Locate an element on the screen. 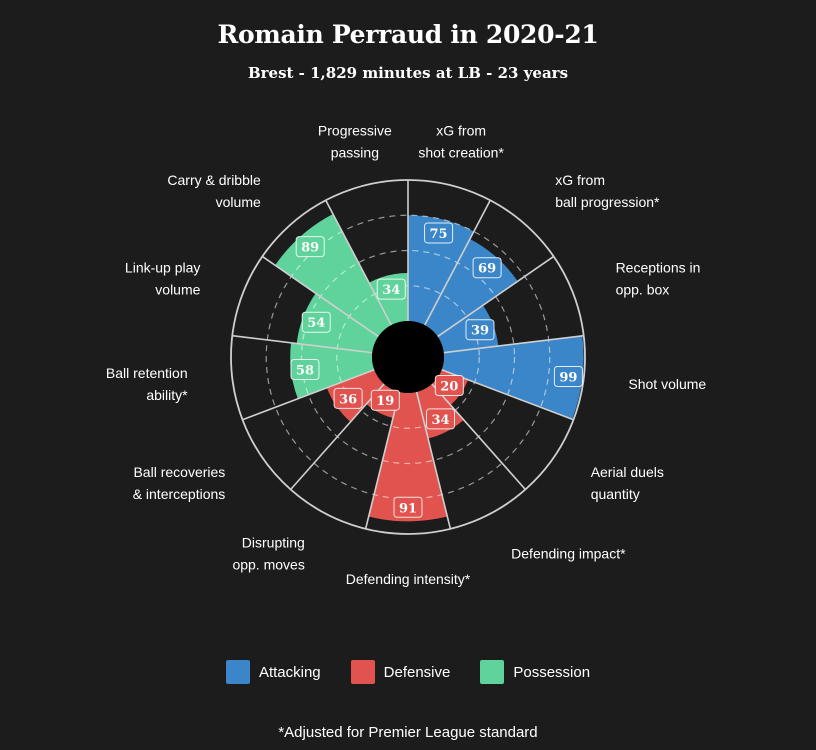  legend-swatch-possession is located at coordinates (492, 672).